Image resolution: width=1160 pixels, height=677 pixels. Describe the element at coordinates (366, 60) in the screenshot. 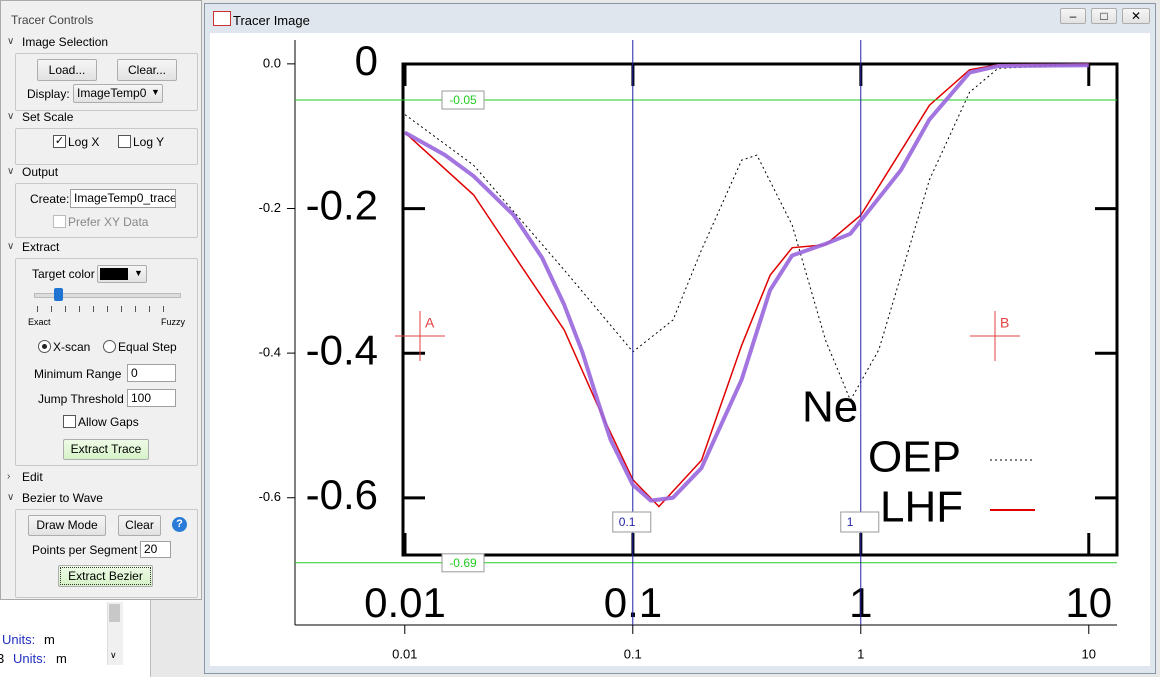

I see `image-y-label: 0` at that location.